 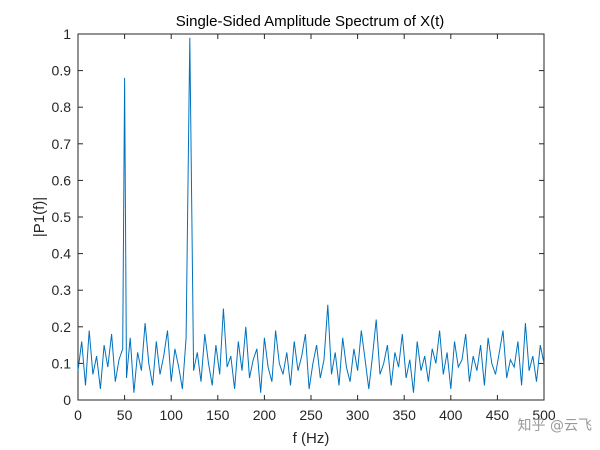 I want to click on x-axis-label: f (Hz), so click(x=311, y=438).